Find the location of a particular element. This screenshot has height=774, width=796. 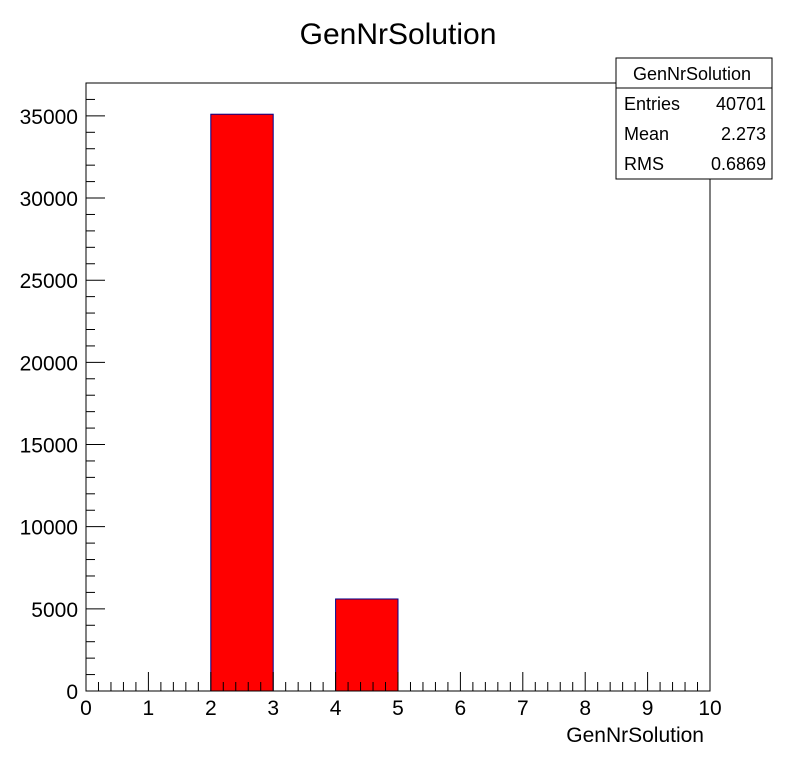

stats-entries-label: Entries is located at coordinates (652, 104).